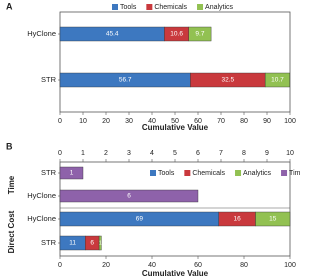 This screenshot has width=320, height=280. Describe the element at coordinates (198, 153) in the screenshot. I see `x-tick-label: 6` at that location.